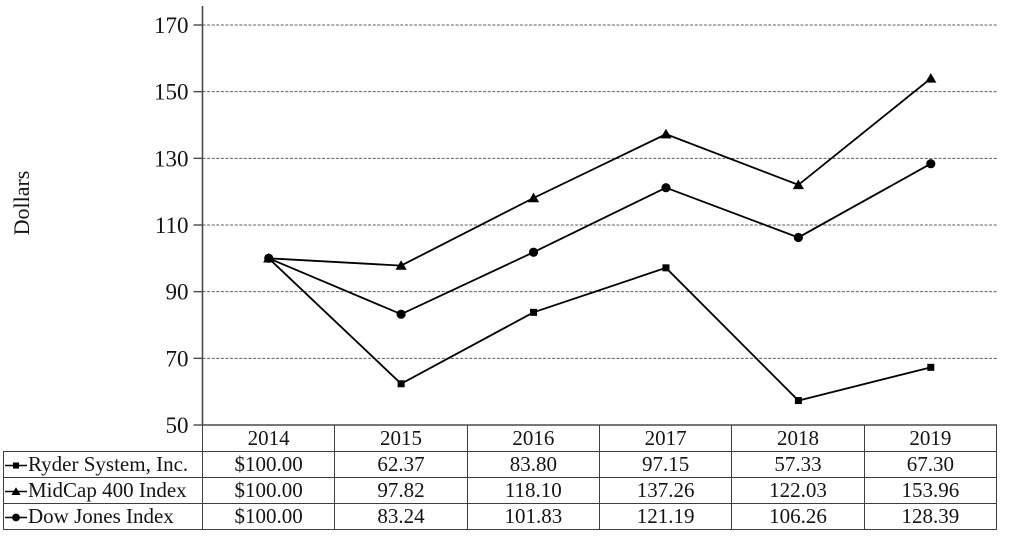 This screenshot has width=1010, height=548. Describe the element at coordinates (171, 25) in the screenshot. I see `y-tick-label: 170` at that location.